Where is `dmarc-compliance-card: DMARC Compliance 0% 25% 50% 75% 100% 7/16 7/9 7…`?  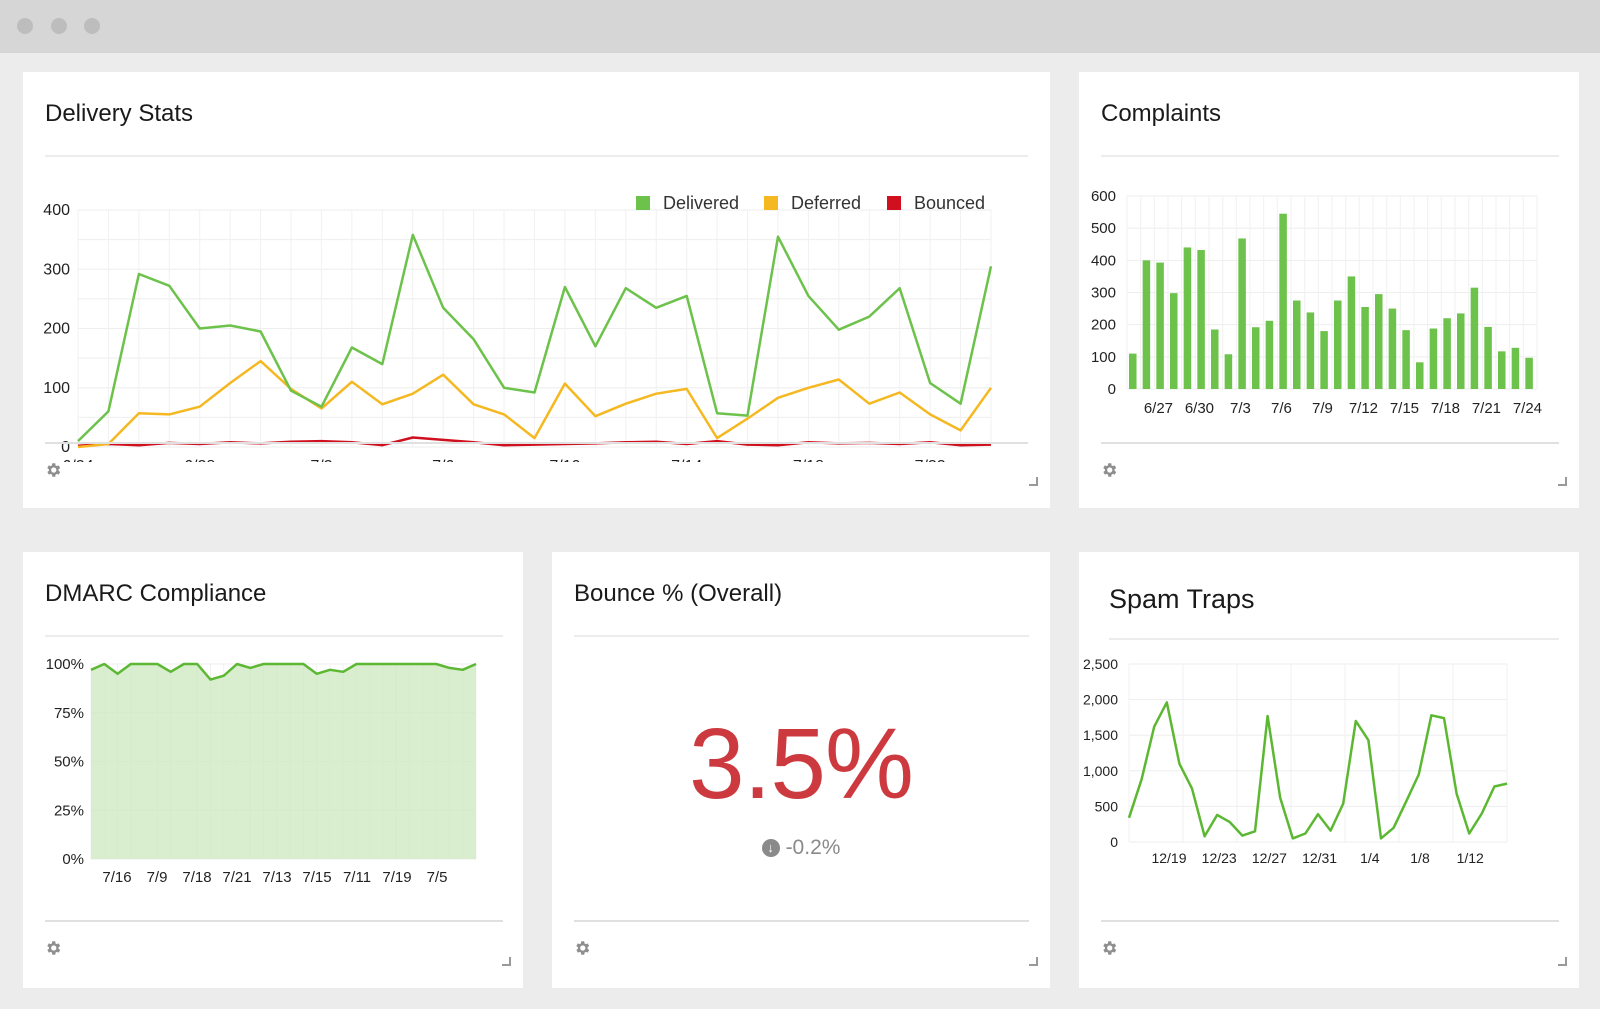 dmarc-compliance-card: DMARC Compliance 0% 25% 50% 75% 100% 7/16 7/9 7… is located at coordinates (273, 770).